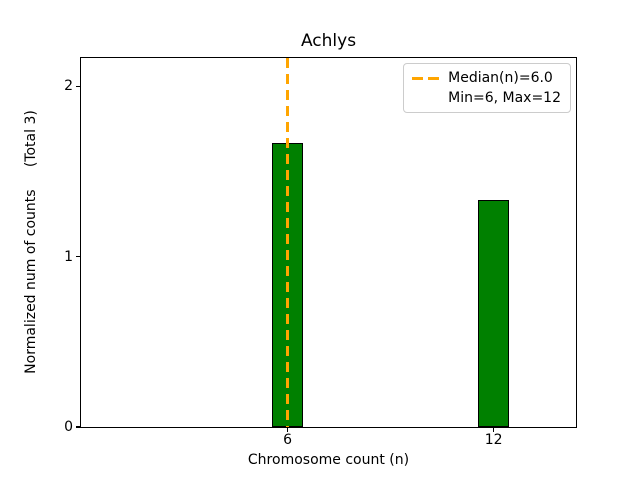  Describe the element at coordinates (68, 256) in the screenshot. I see `y-tick-label: 1` at that location.